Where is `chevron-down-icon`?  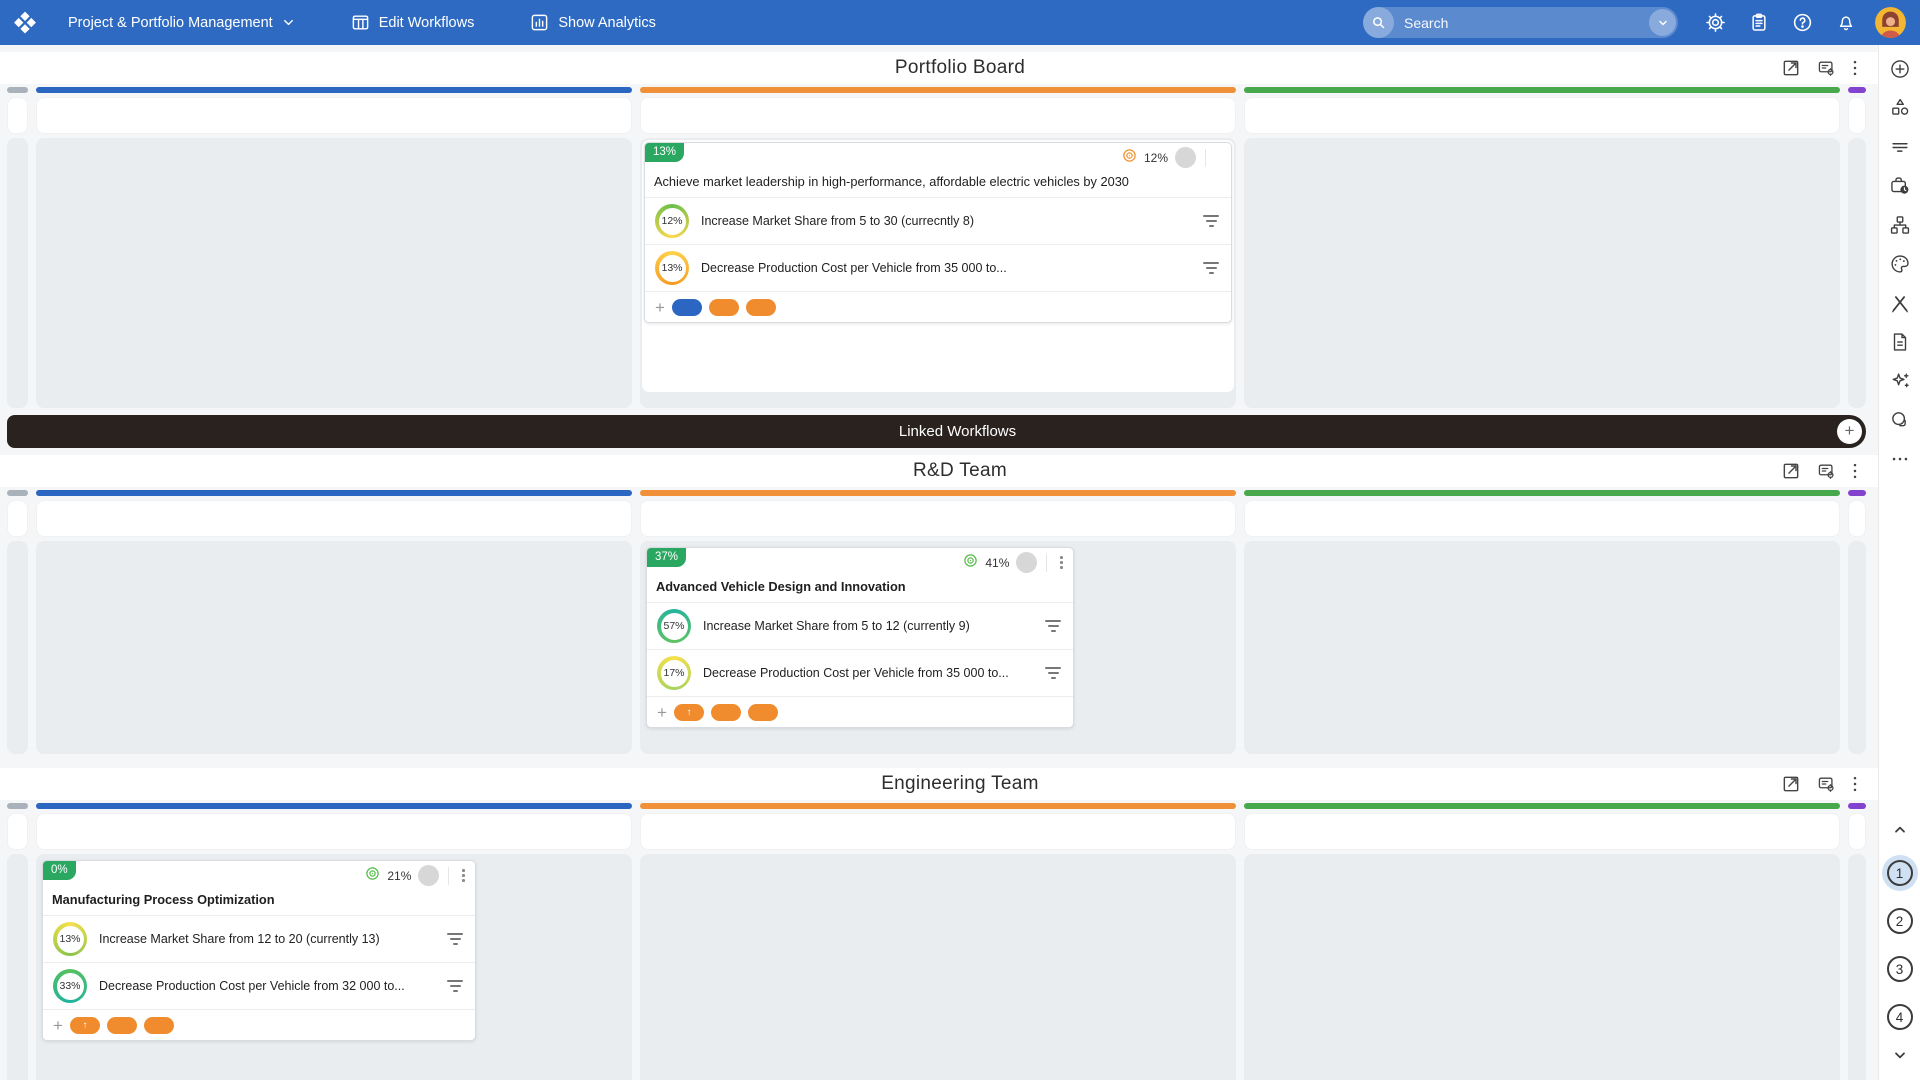 chevron-down-icon is located at coordinates (1662, 22).